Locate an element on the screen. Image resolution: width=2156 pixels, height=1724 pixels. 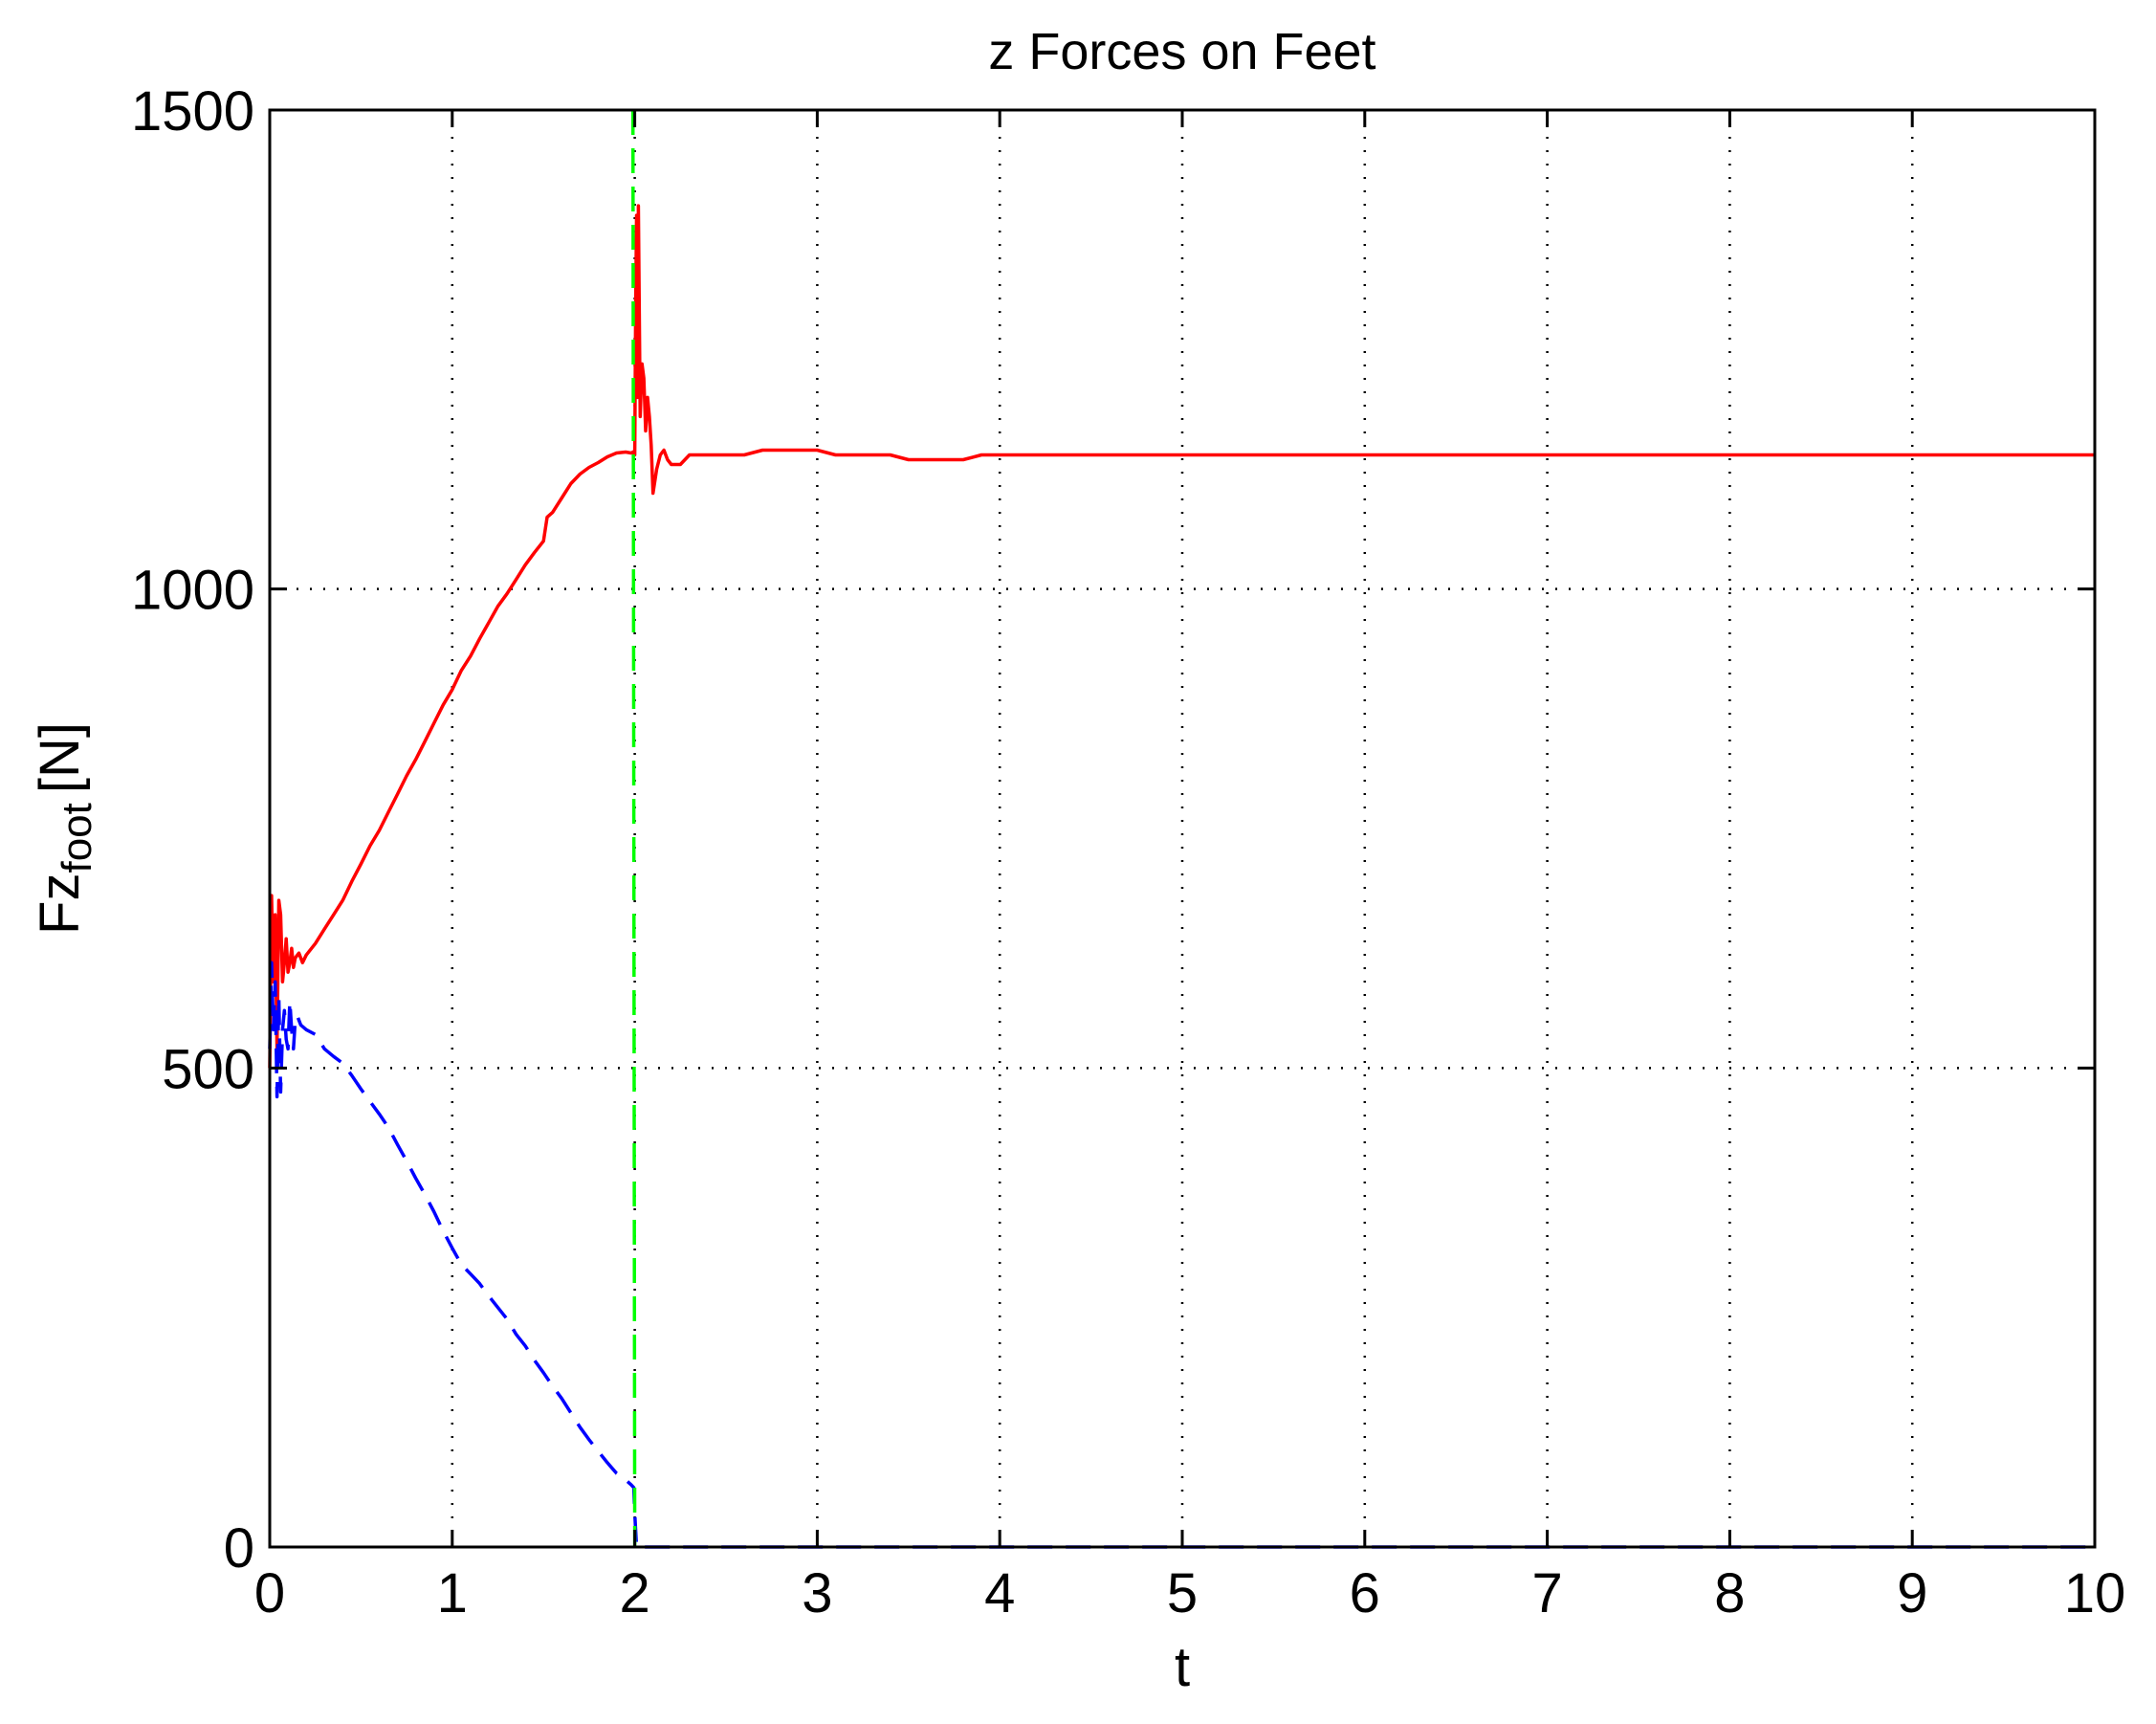
x-tick-label: 4 is located at coordinates (1000, 1593).